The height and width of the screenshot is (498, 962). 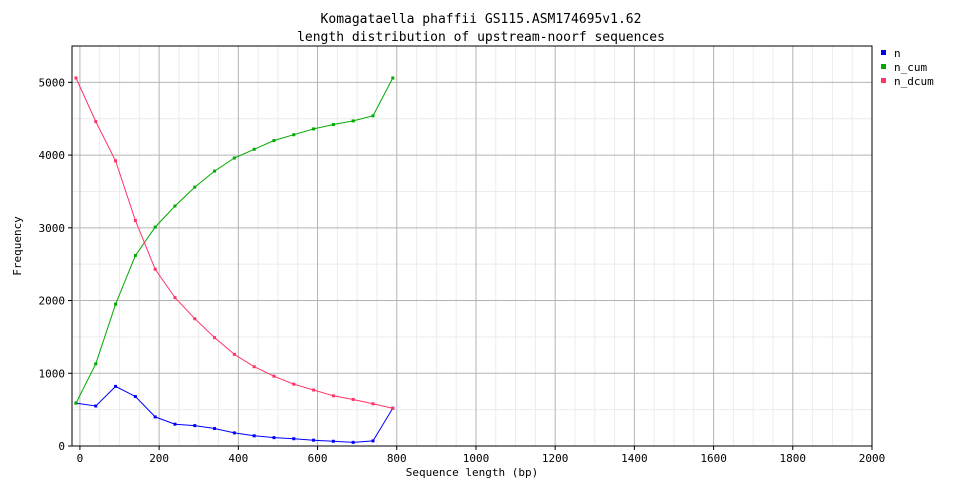 What do you see at coordinates (472, 472) in the screenshot?
I see `x-axis-label: Sequence length (bp)` at bounding box center [472, 472].